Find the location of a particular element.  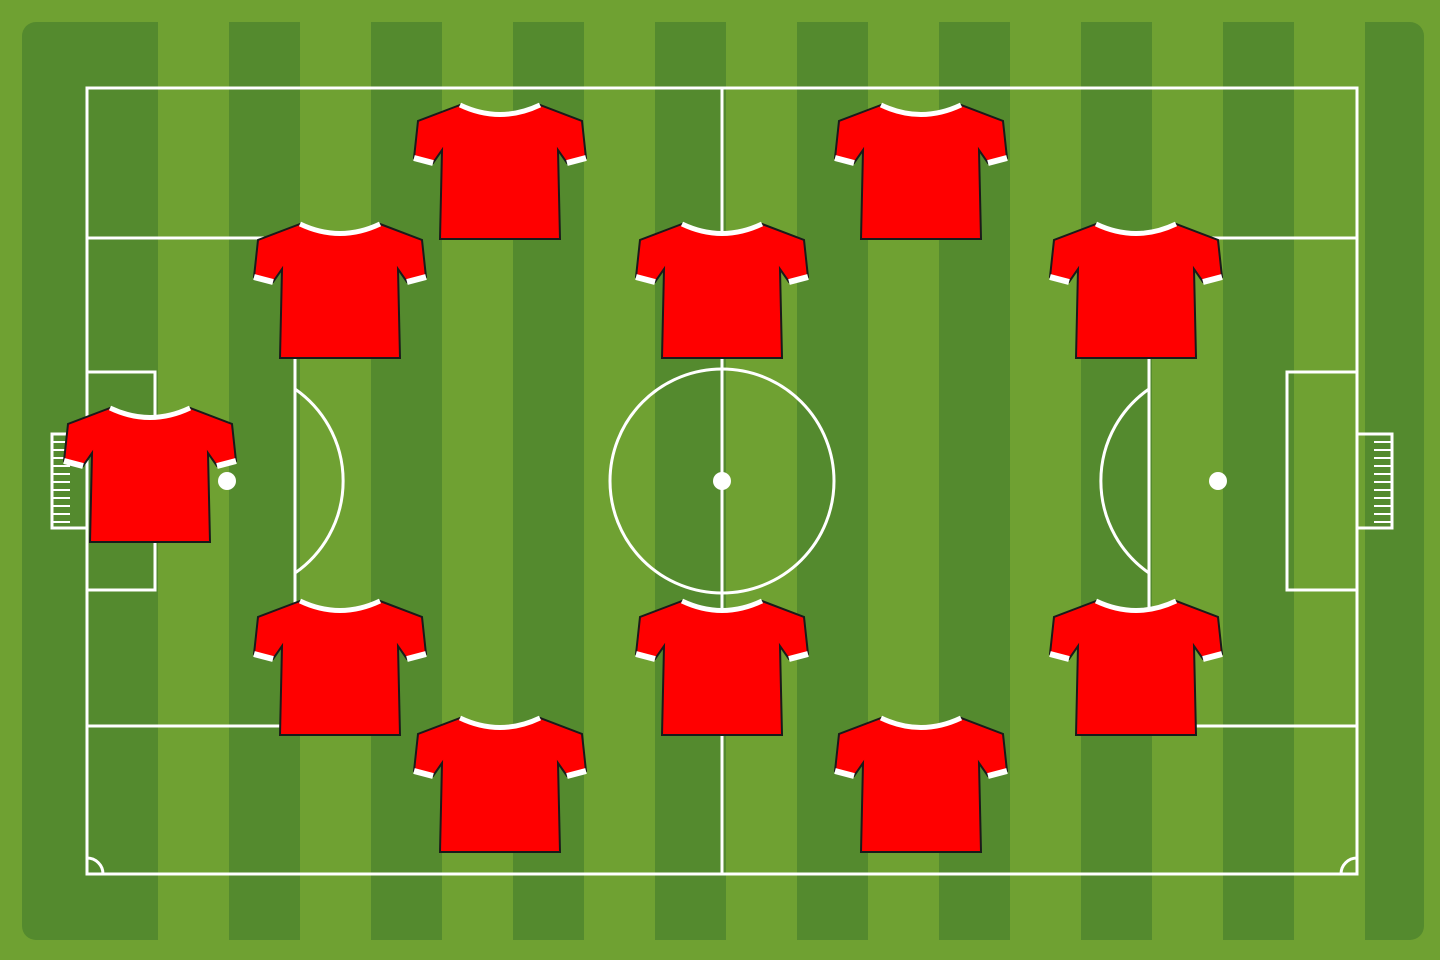

center-circle is located at coordinates (722, 481).